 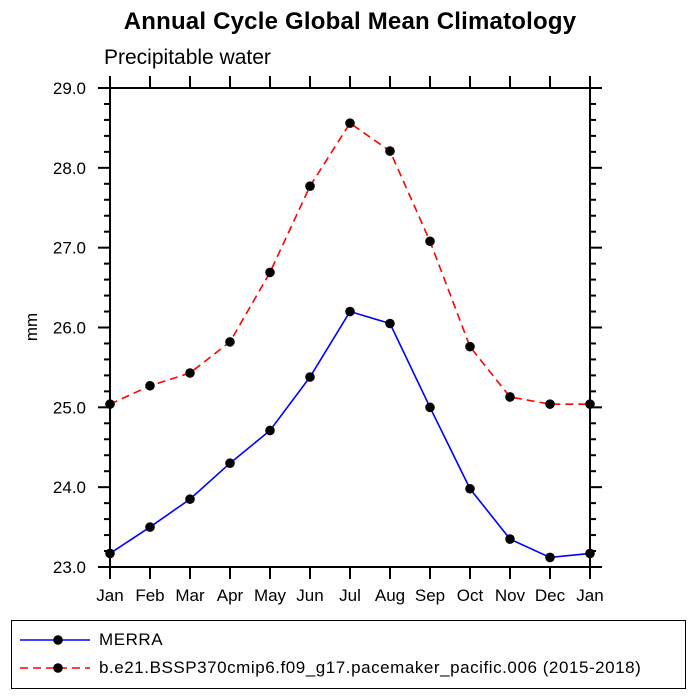 I want to click on y-tick-label: 29.0, so click(x=69, y=88).